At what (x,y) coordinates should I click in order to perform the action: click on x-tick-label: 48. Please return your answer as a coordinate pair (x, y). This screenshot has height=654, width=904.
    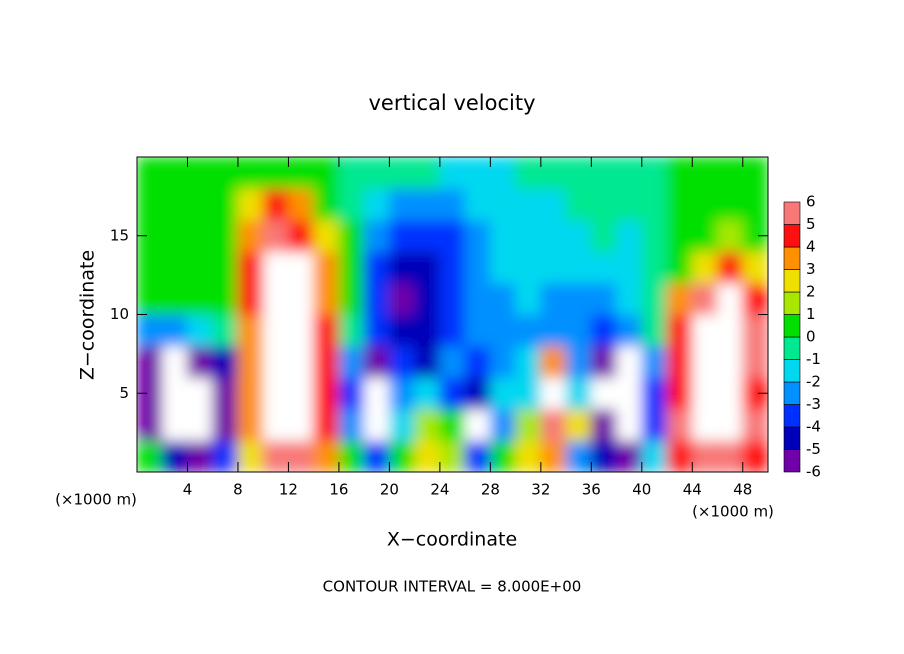
    Looking at the image, I should click on (742, 490).